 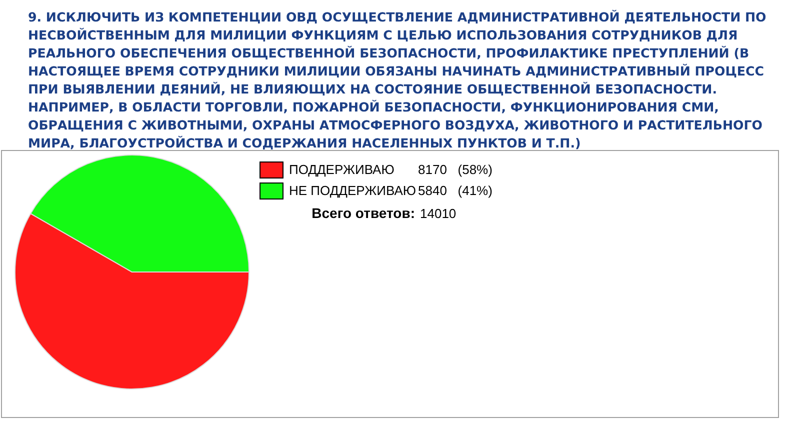 I want to click on data-label: 8170 (58%), so click(x=455, y=169).